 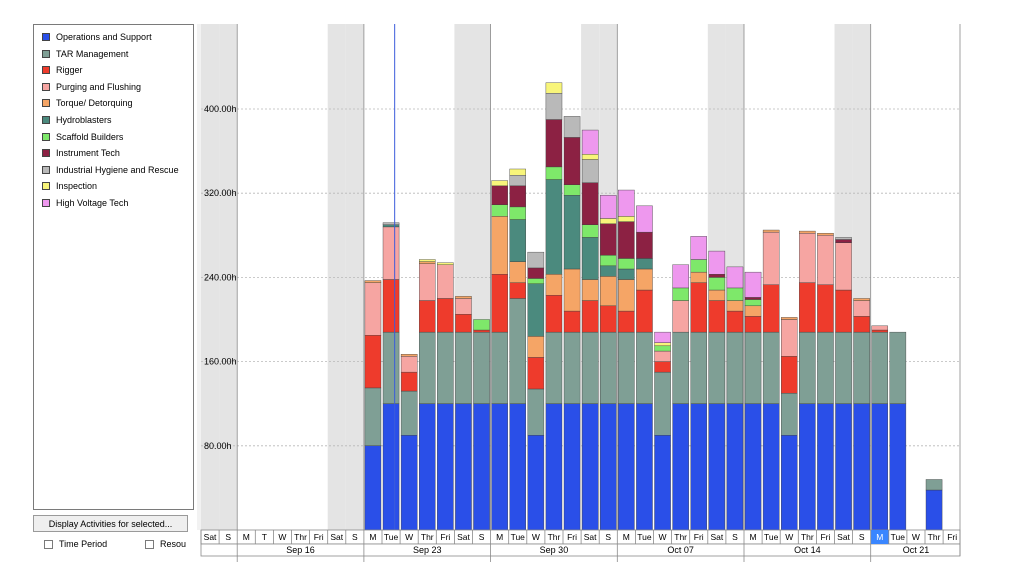 What do you see at coordinates (264, 537) in the screenshot?
I see `x-tick-label: T` at bounding box center [264, 537].